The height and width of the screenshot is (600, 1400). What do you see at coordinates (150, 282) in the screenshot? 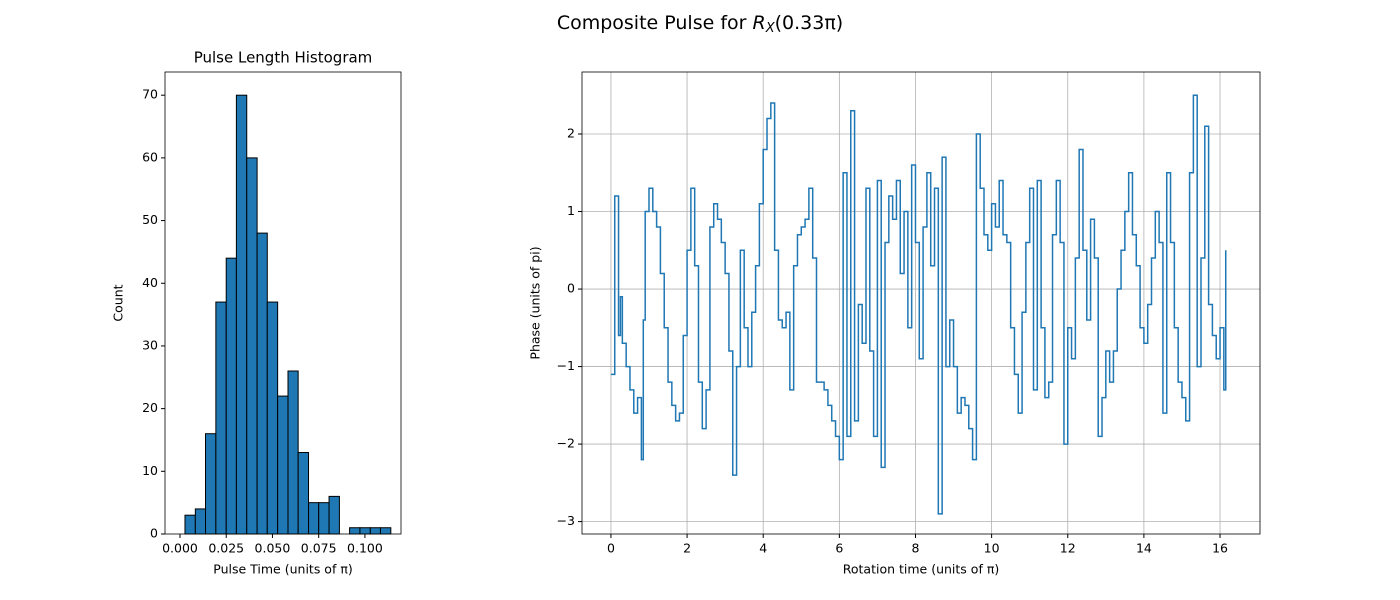
I see `y-tick-label: 40` at bounding box center [150, 282].